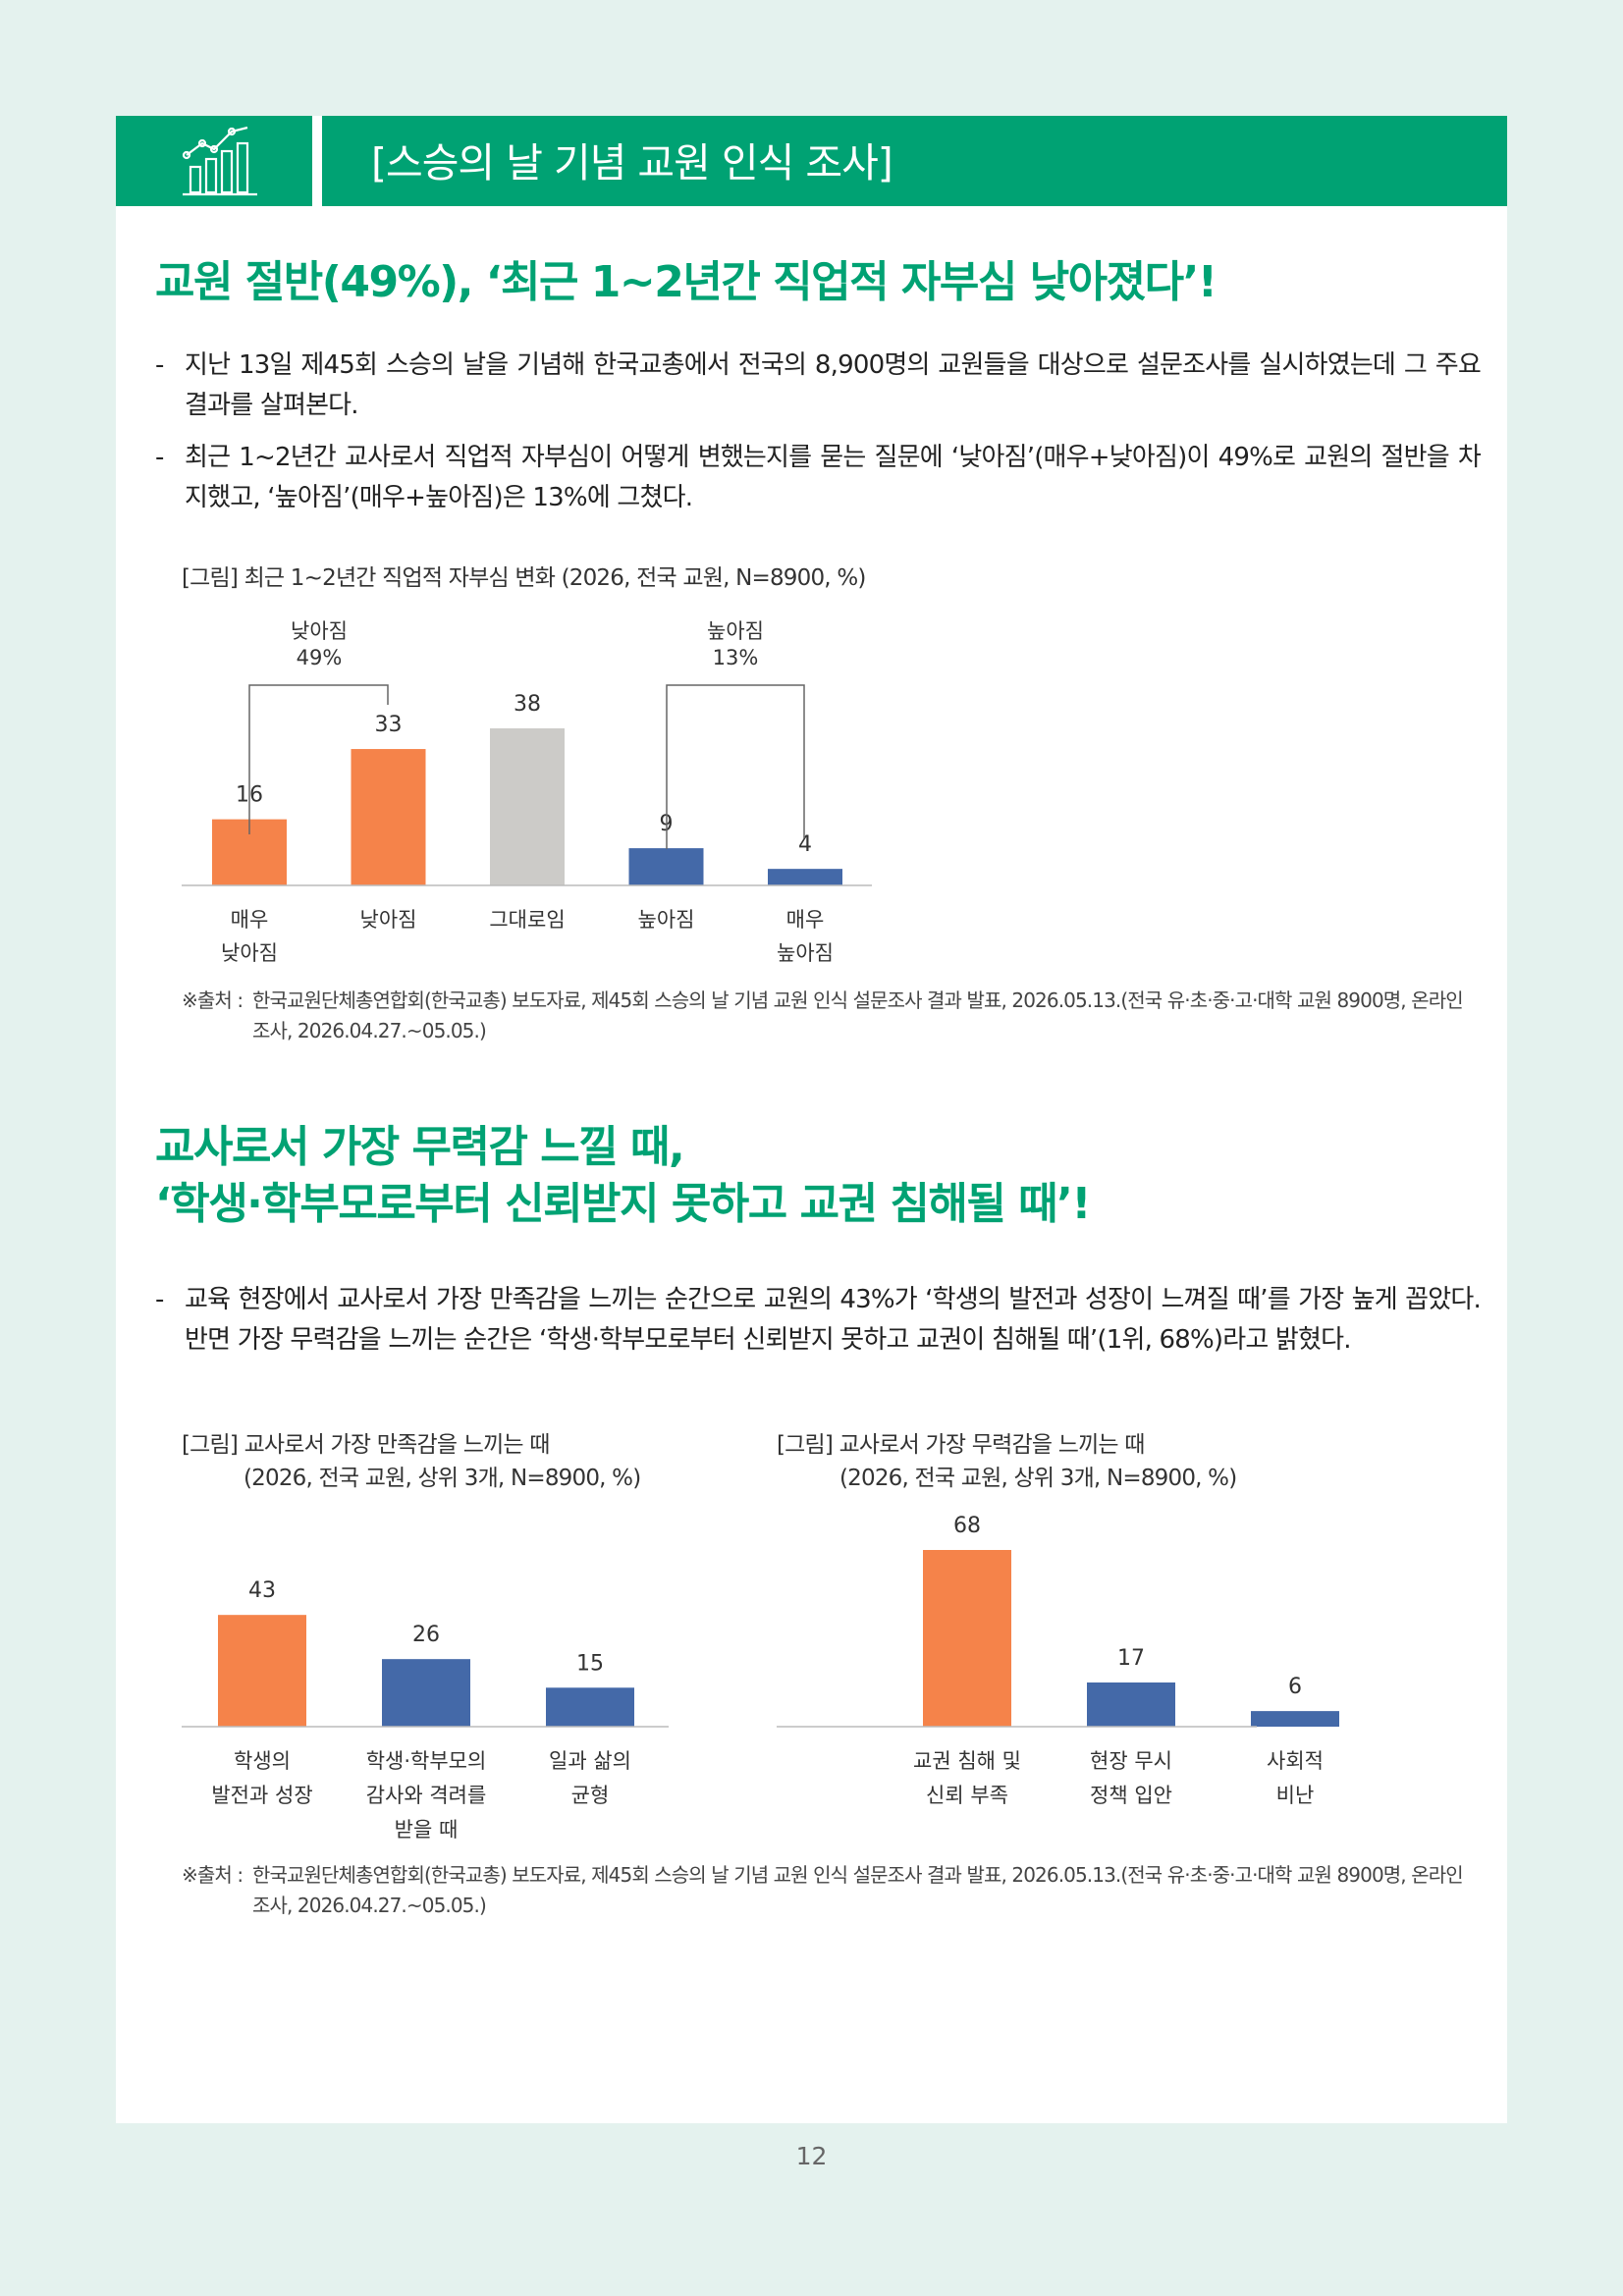  Describe the element at coordinates (590, 1796) in the screenshot. I see `chart2-category-label-2-1: 균형` at that location.